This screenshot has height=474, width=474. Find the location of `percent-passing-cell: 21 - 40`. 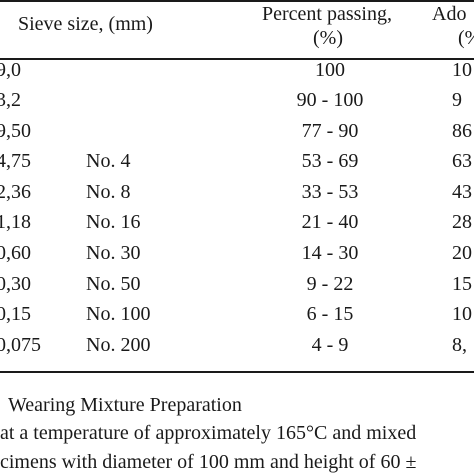

percent-passing-cell: 21 - 40 is located at coordinates (330, 222).